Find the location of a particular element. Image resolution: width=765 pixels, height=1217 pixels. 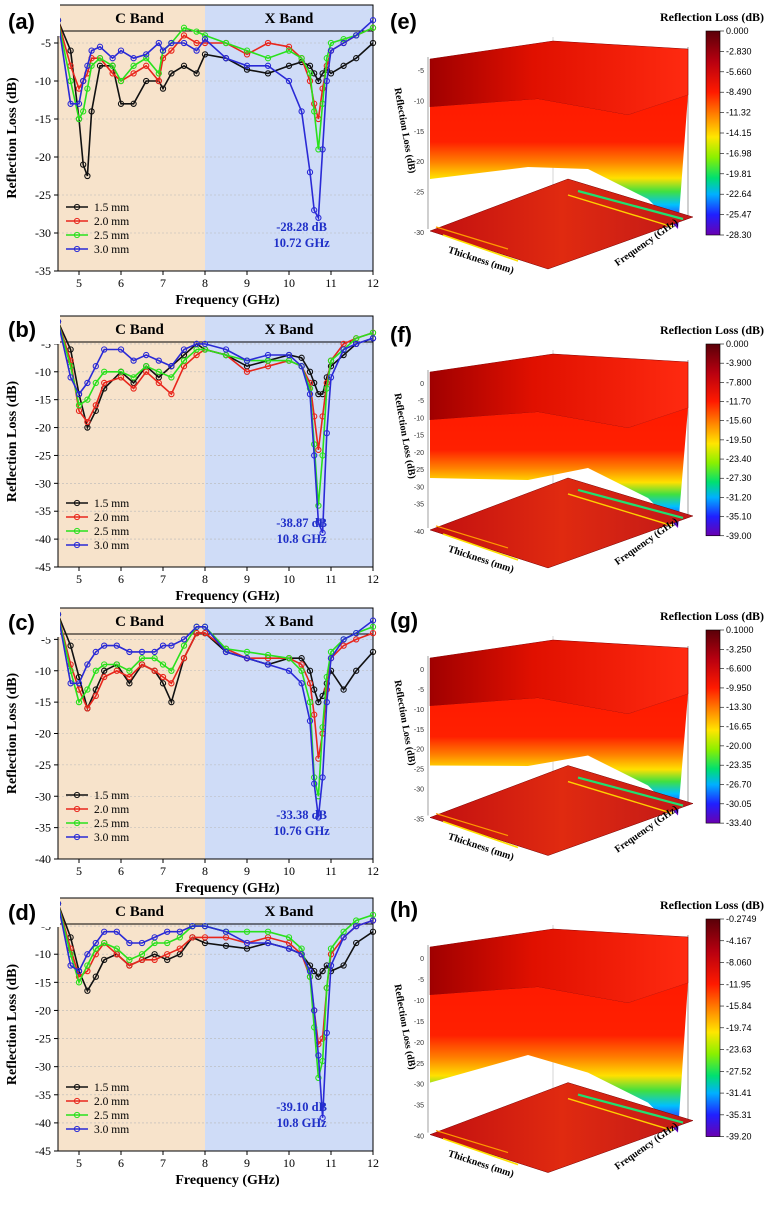

y-tick-label: -15 is located at coordinates (43, 982).